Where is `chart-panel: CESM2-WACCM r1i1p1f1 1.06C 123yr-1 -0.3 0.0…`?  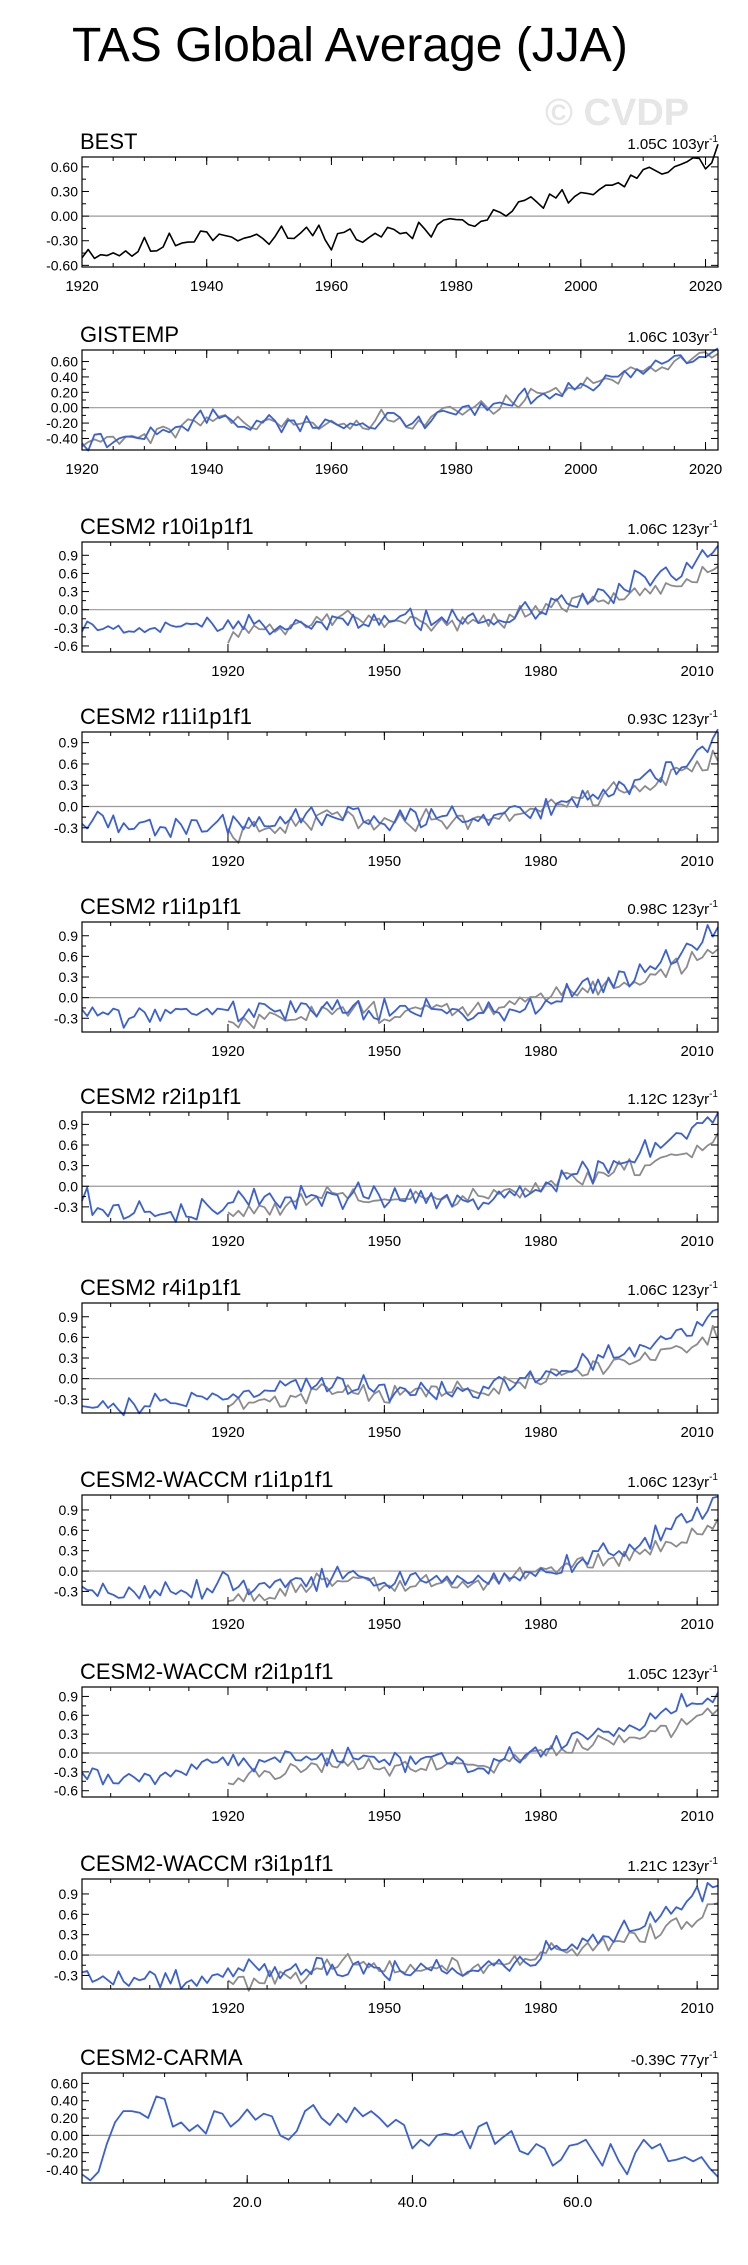
chart-panel: CESM2-WACCM r1i1p1f1 1.06C 123yr-1 -0.3 0.0… is located at coordinates (386, 1550).